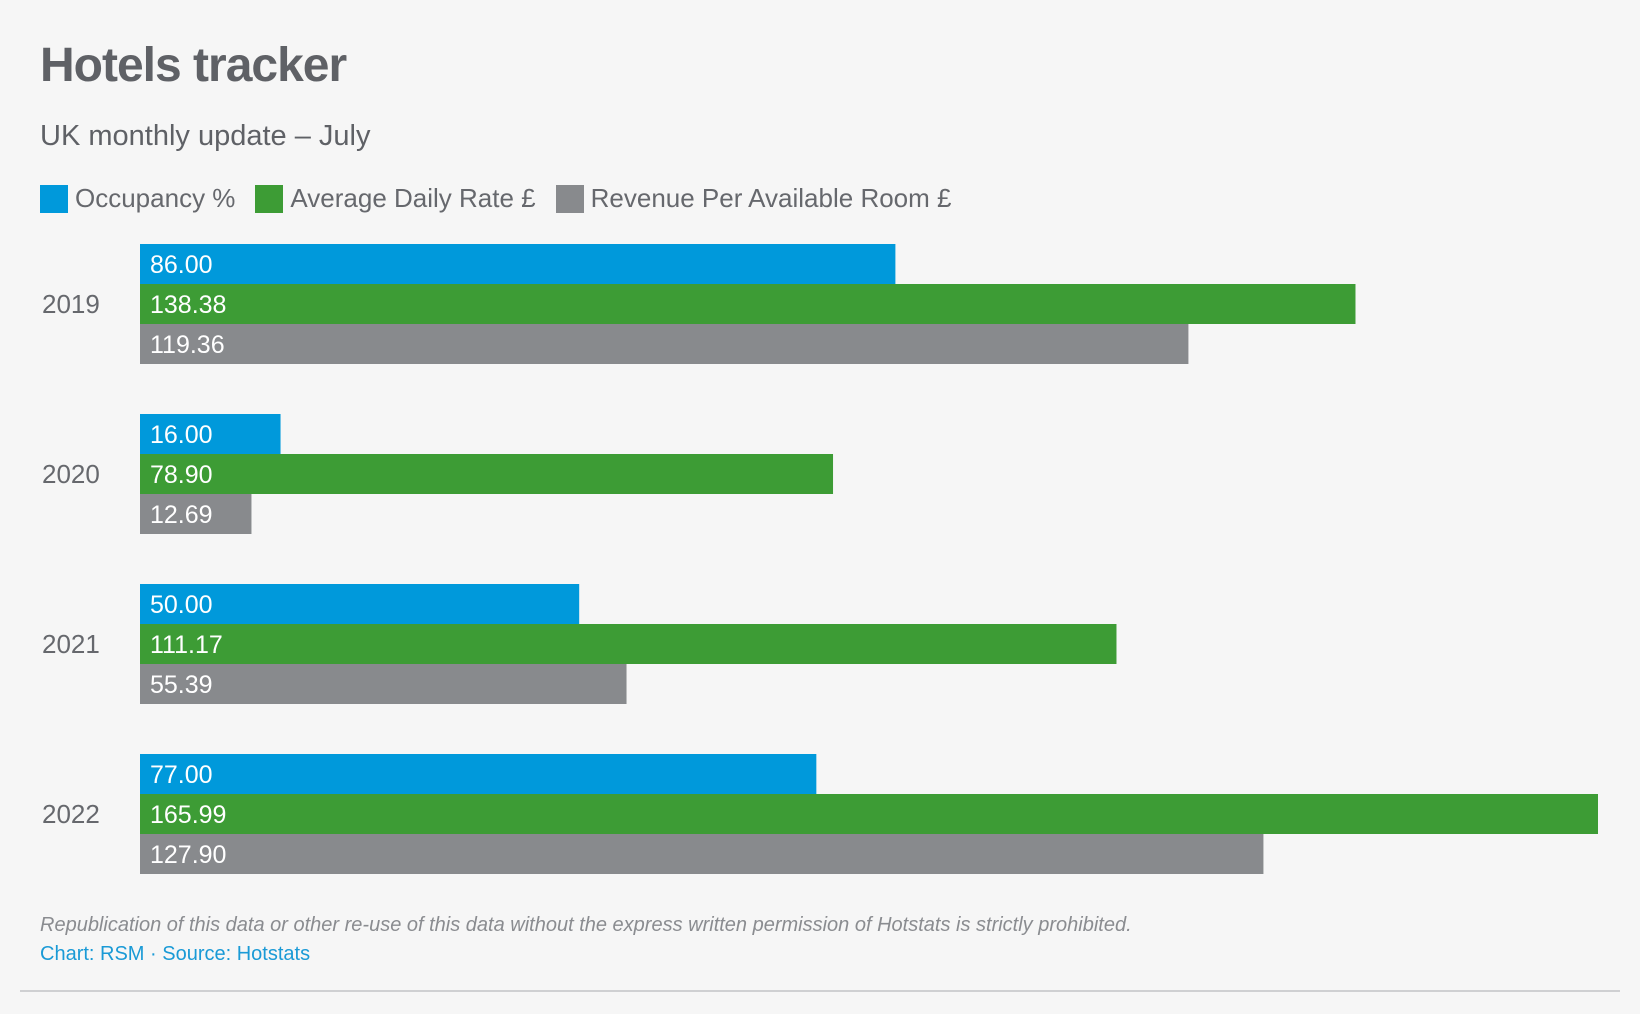 The width and height of the screenshot is (1640, 1014). What do you see at coordinates (569, 198) in the screenshot?
I see `legend-swatch-revpar` at bounding box center [569, 198].